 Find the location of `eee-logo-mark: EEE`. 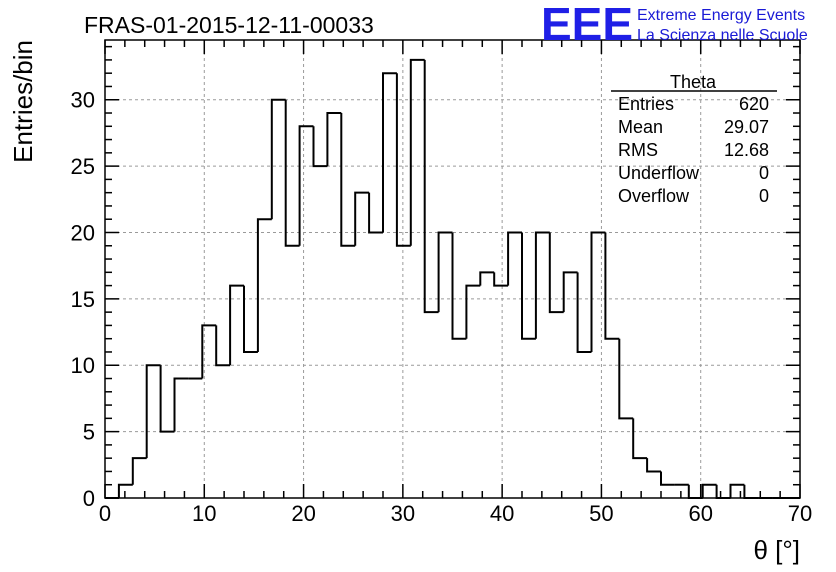

eee-logo-mark: EEE is located at coordinates (587, 25).